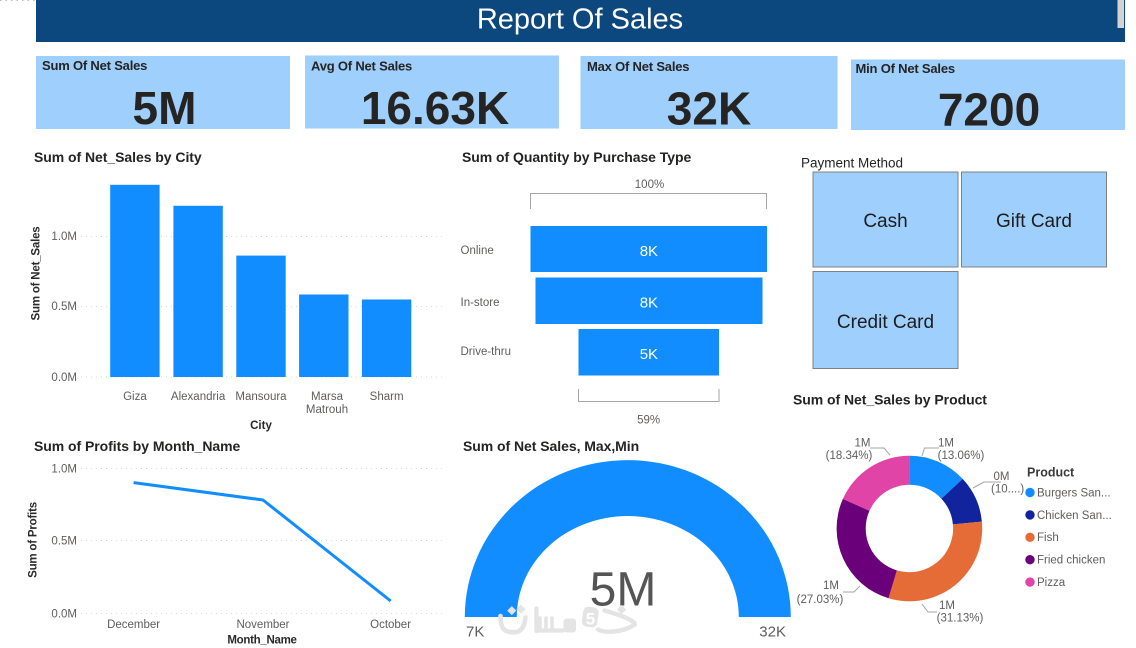  What do you see at coordinates (262, 625) in the screenshot?
I see `svg-text: November` at bounding box center [262, 625].